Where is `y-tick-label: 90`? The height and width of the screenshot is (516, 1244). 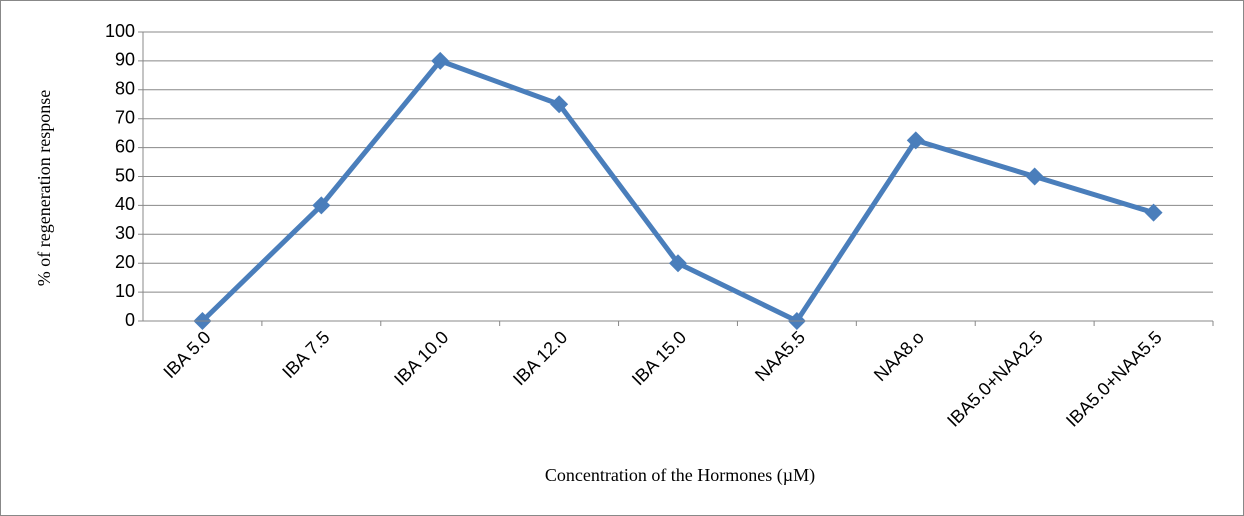
y-tick-label: 90 is located at coordinates (125, 60).